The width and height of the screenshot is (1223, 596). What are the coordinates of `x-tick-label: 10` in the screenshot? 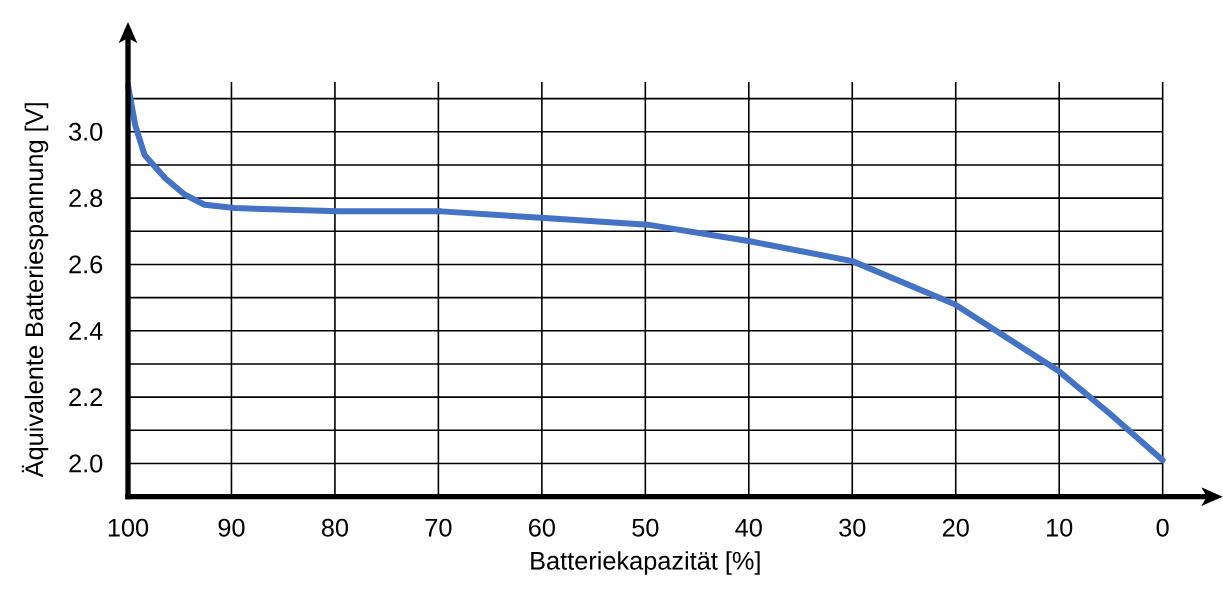 It's located at (1060, 527).